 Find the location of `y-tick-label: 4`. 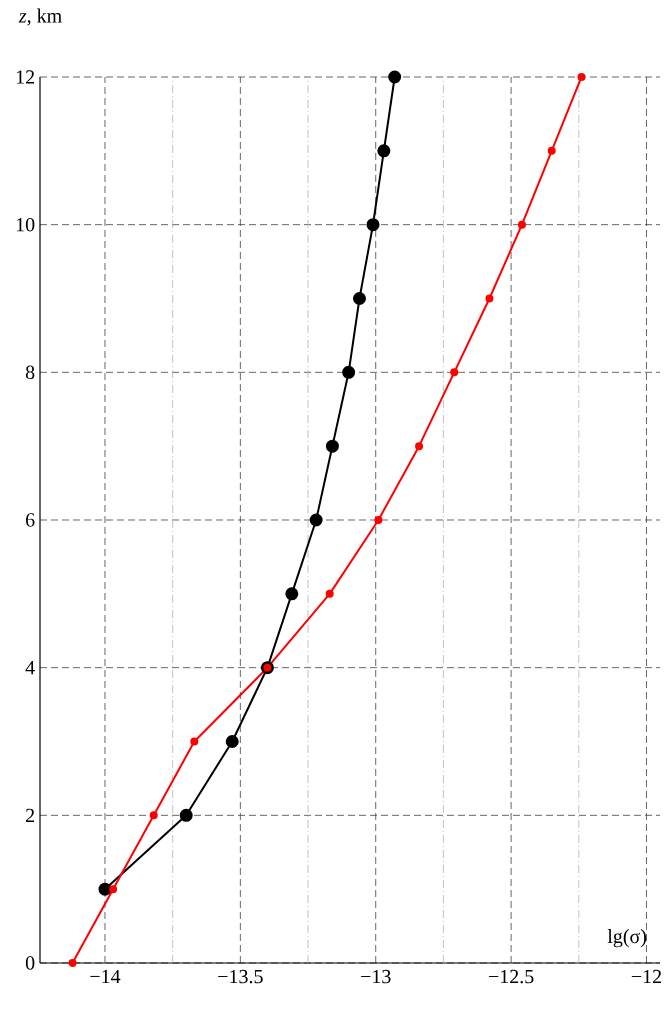

y-tick-label: 4 is located at coordinates (30, 668).